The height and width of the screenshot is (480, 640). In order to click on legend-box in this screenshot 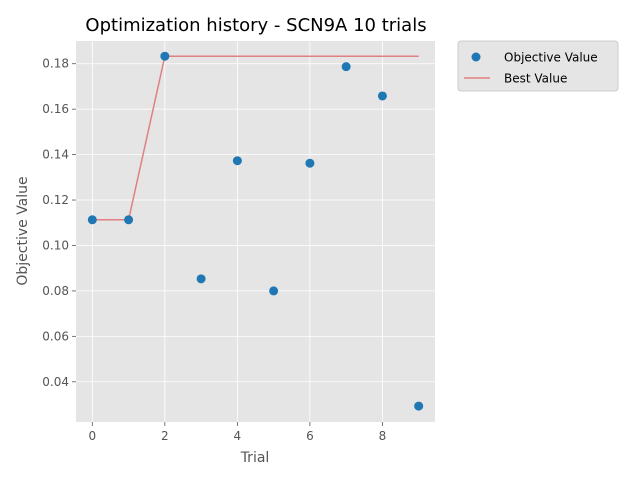, I will do `click(538, 66)`.